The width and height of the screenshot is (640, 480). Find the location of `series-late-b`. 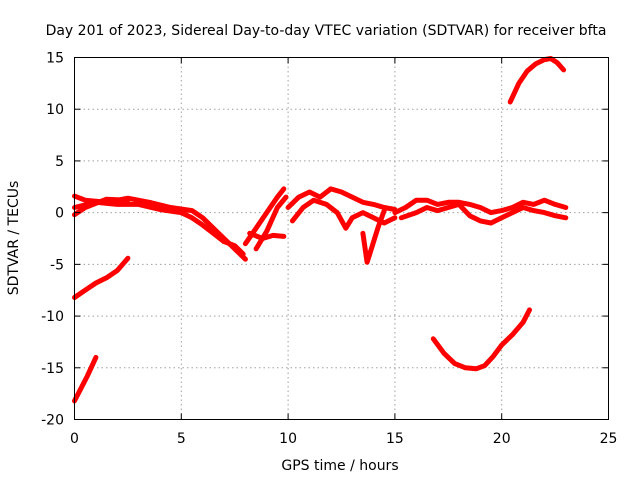

series-late-b is located at coordinates (483, 213).